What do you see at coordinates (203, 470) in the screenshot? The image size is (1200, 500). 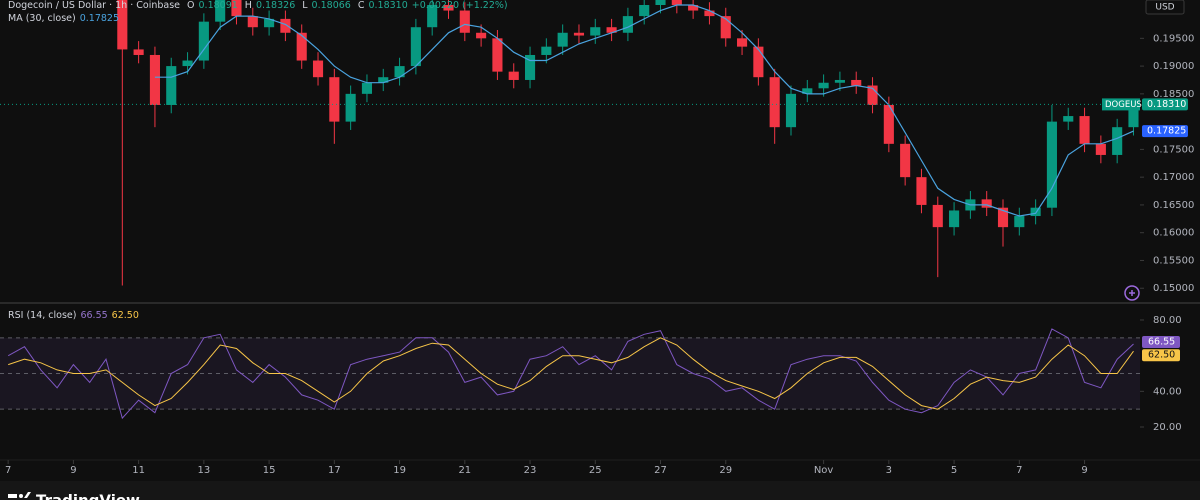 I see `x-tick-label: 13` at bounding box center [203, 470].